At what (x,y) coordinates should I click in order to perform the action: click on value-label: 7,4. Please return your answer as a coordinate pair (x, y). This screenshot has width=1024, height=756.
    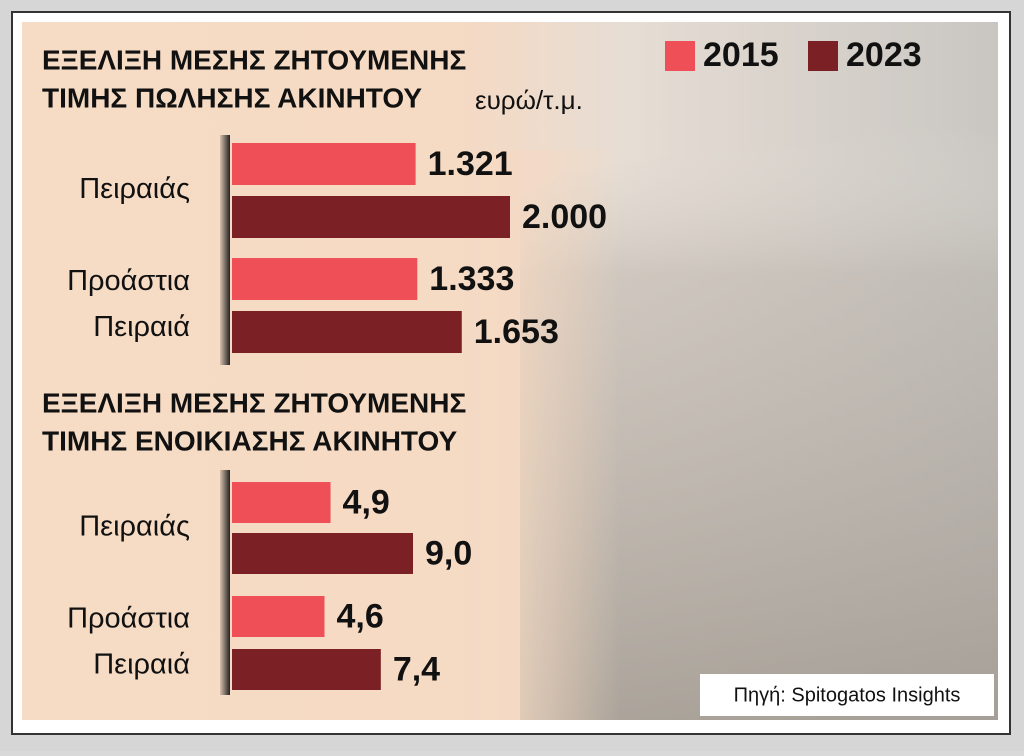
    Looking at the image, I should click on (416, 669).